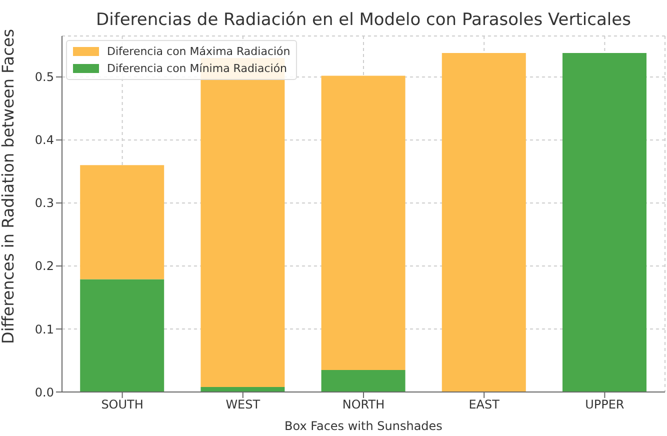  I want to click on legend-label: Diferencia con Máxima Radiación, so click(198, 52).